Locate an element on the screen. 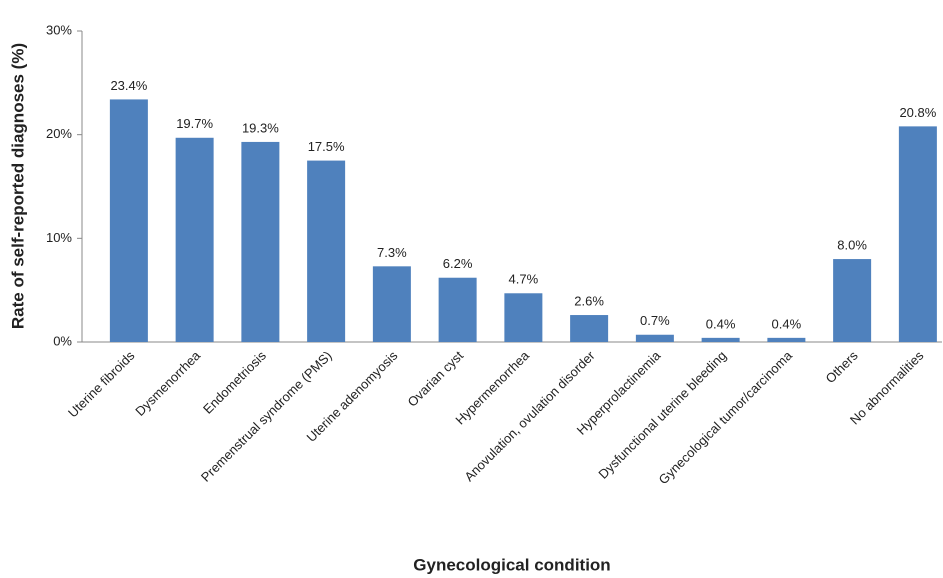 This screenshot has width=943, height=578. value-label: 20.8% is located at coordinates (917, 112).